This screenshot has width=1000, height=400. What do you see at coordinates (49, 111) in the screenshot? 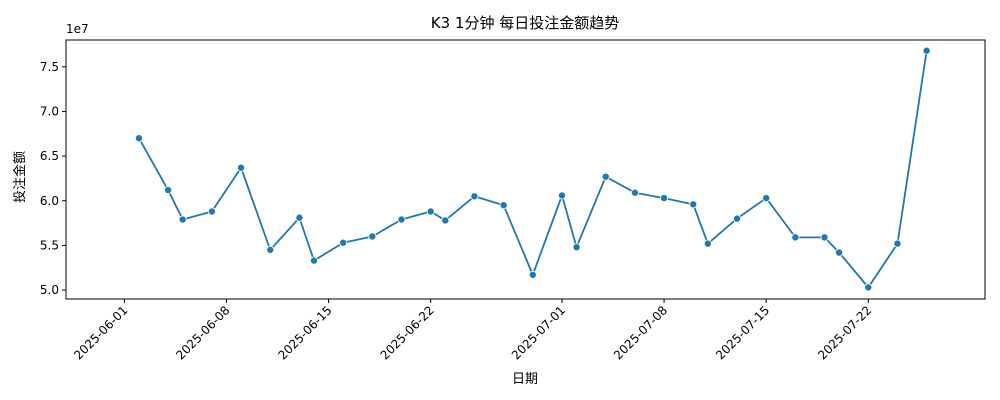
I see `y-tick-label: 7.0` at bounding box center [49, 111].